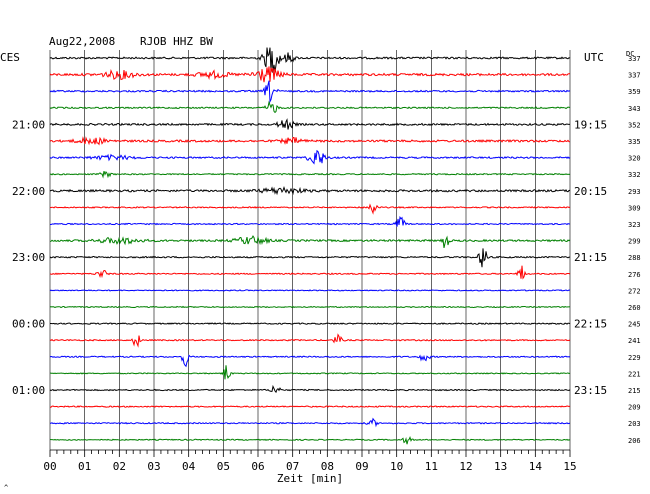 The width and height of the screenshot is (650, 494). I want to click on dc-offset-label: 309, so click(634, 208).